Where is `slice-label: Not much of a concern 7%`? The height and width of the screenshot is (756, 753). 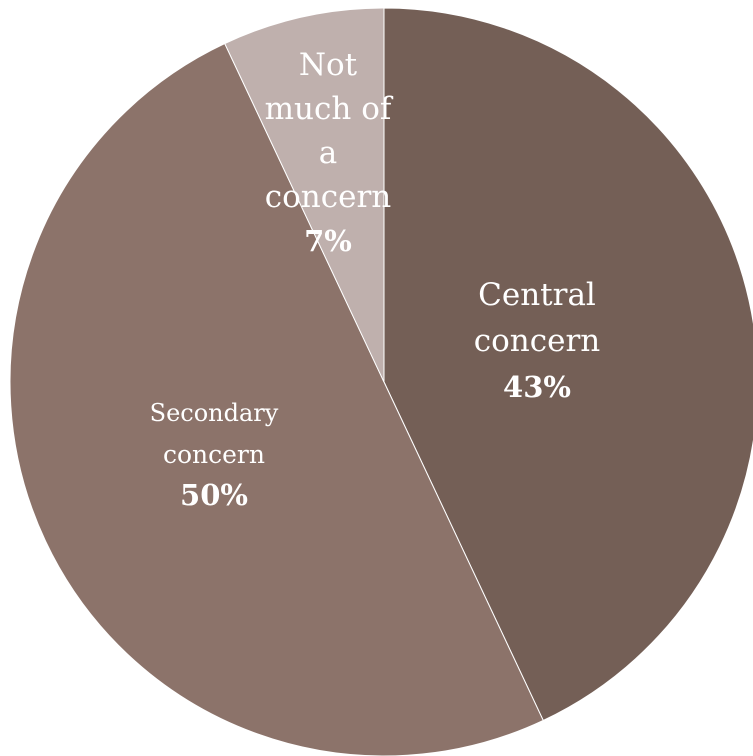
slice-label: Not much of a concern 7% is located at coordinates (329, 152).